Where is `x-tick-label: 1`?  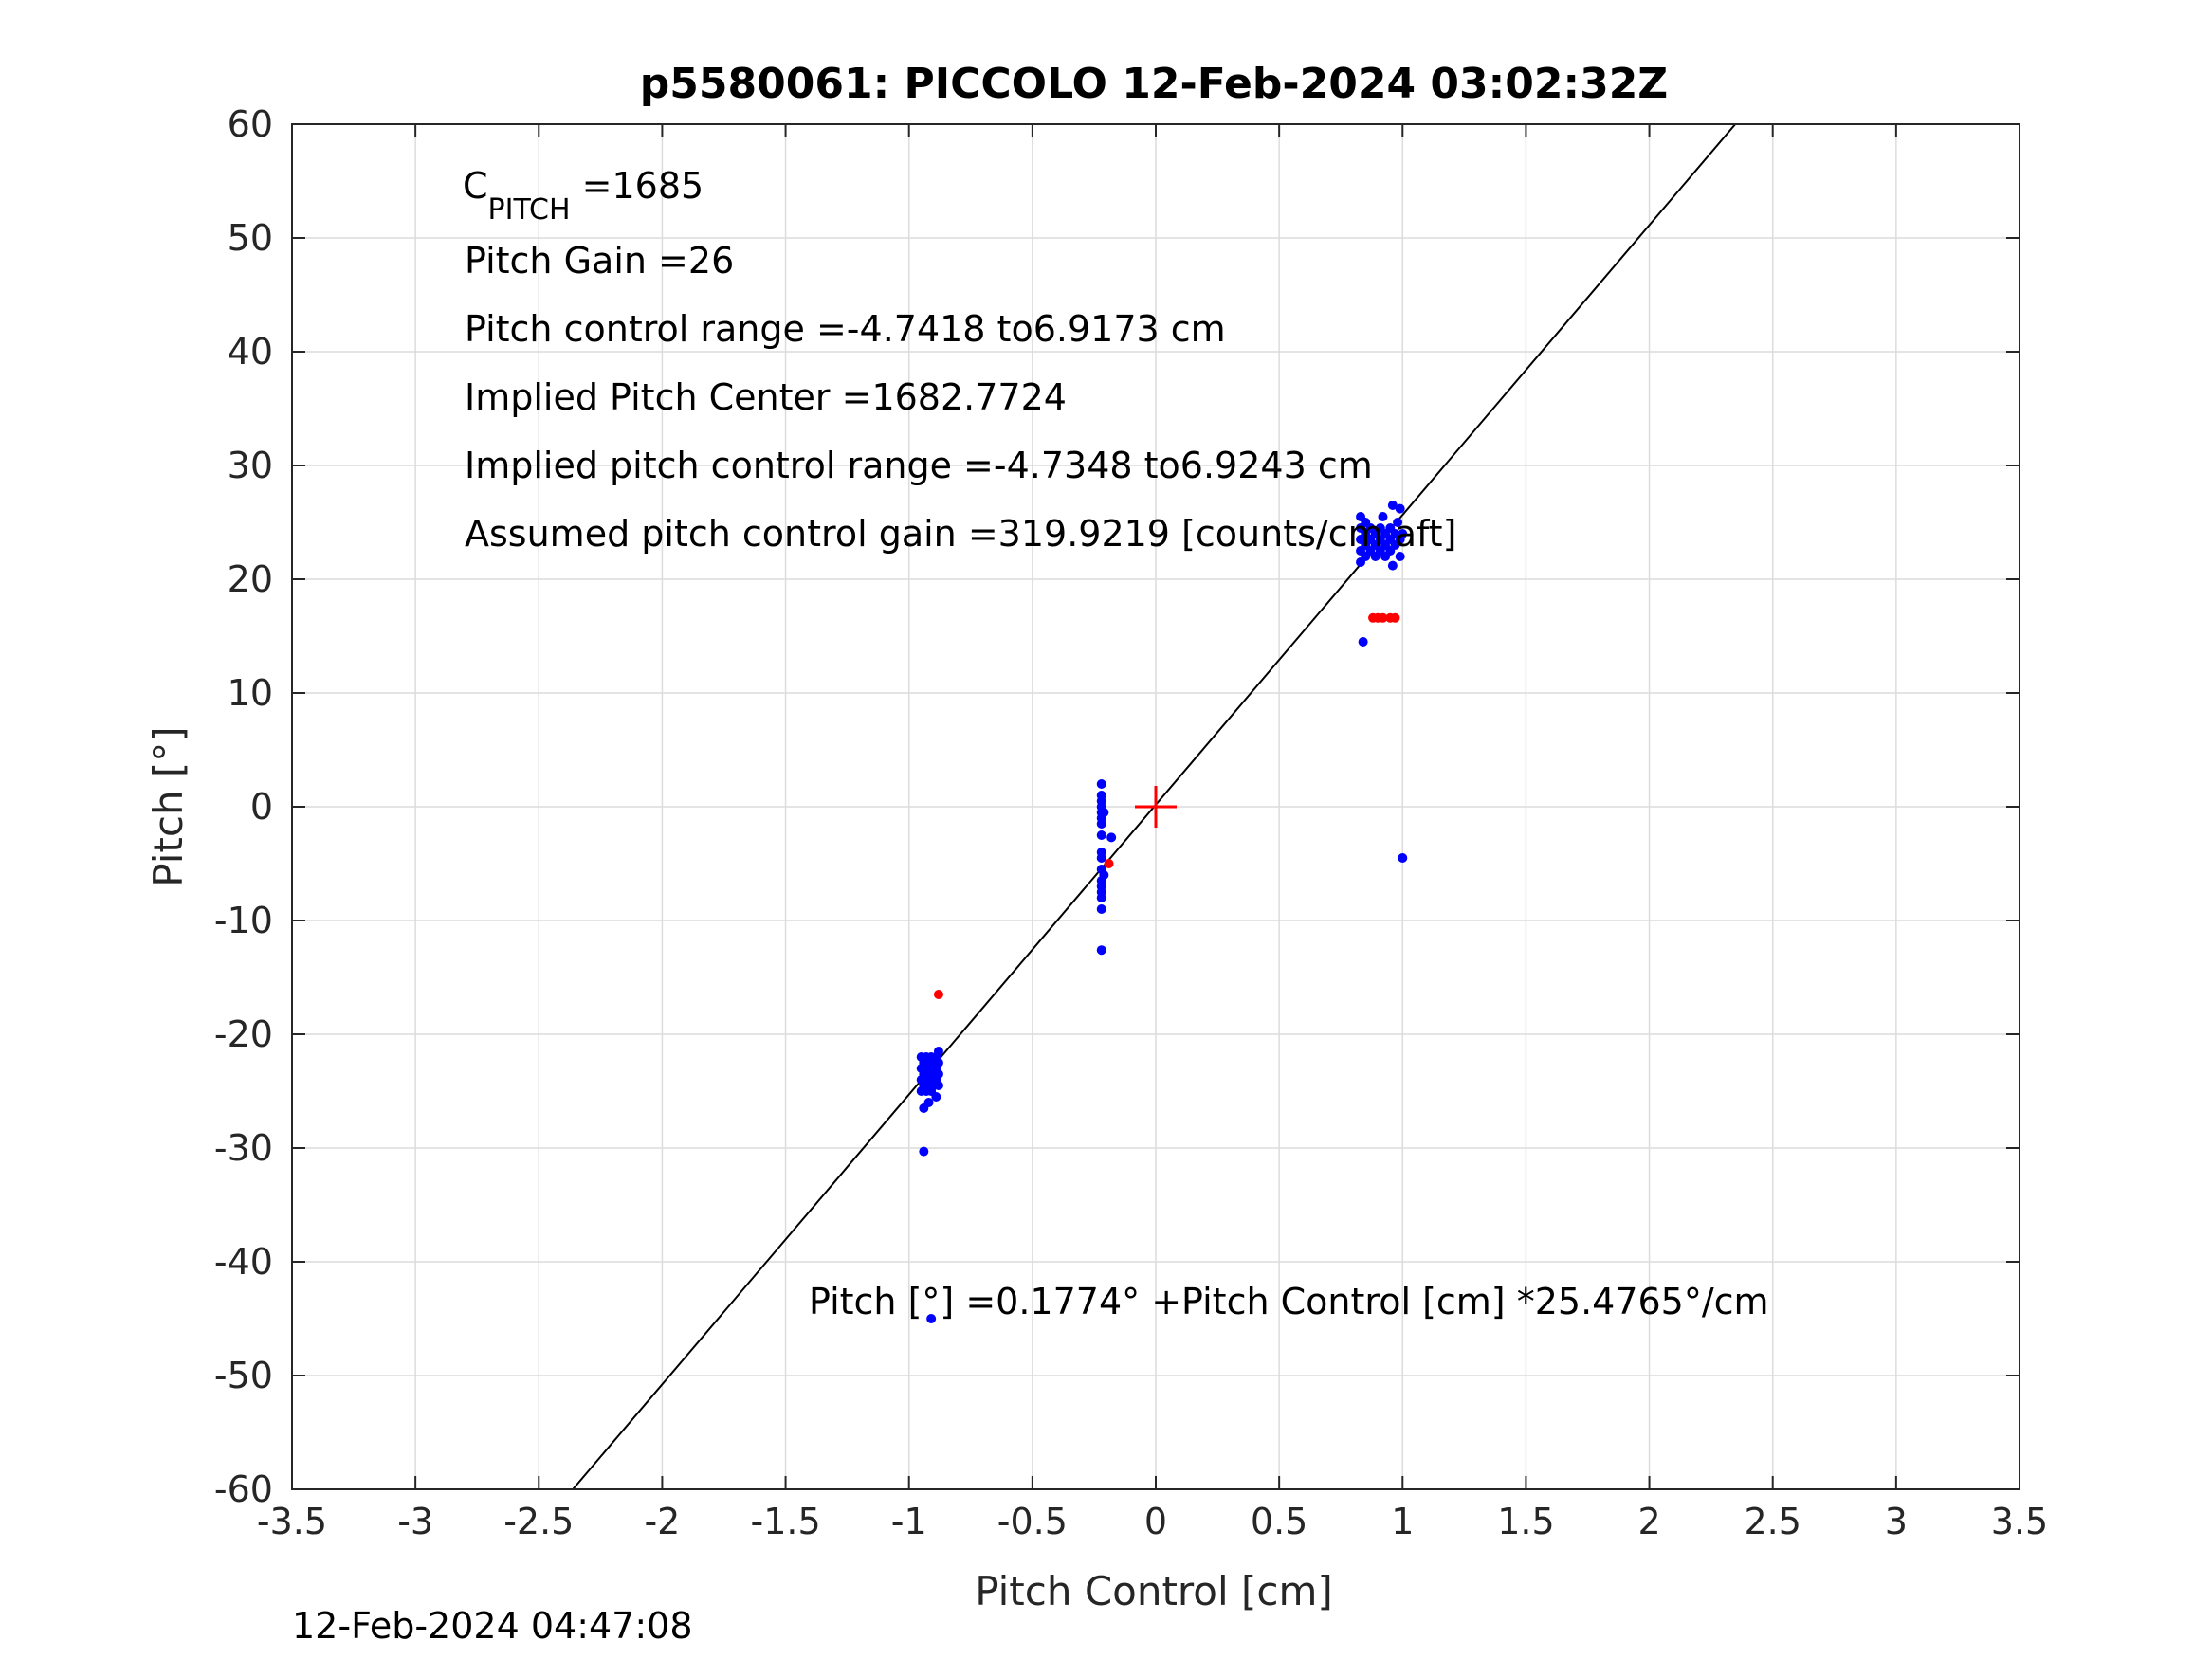
x-tick-label: 1 is located at coordinates (1402, 1521).